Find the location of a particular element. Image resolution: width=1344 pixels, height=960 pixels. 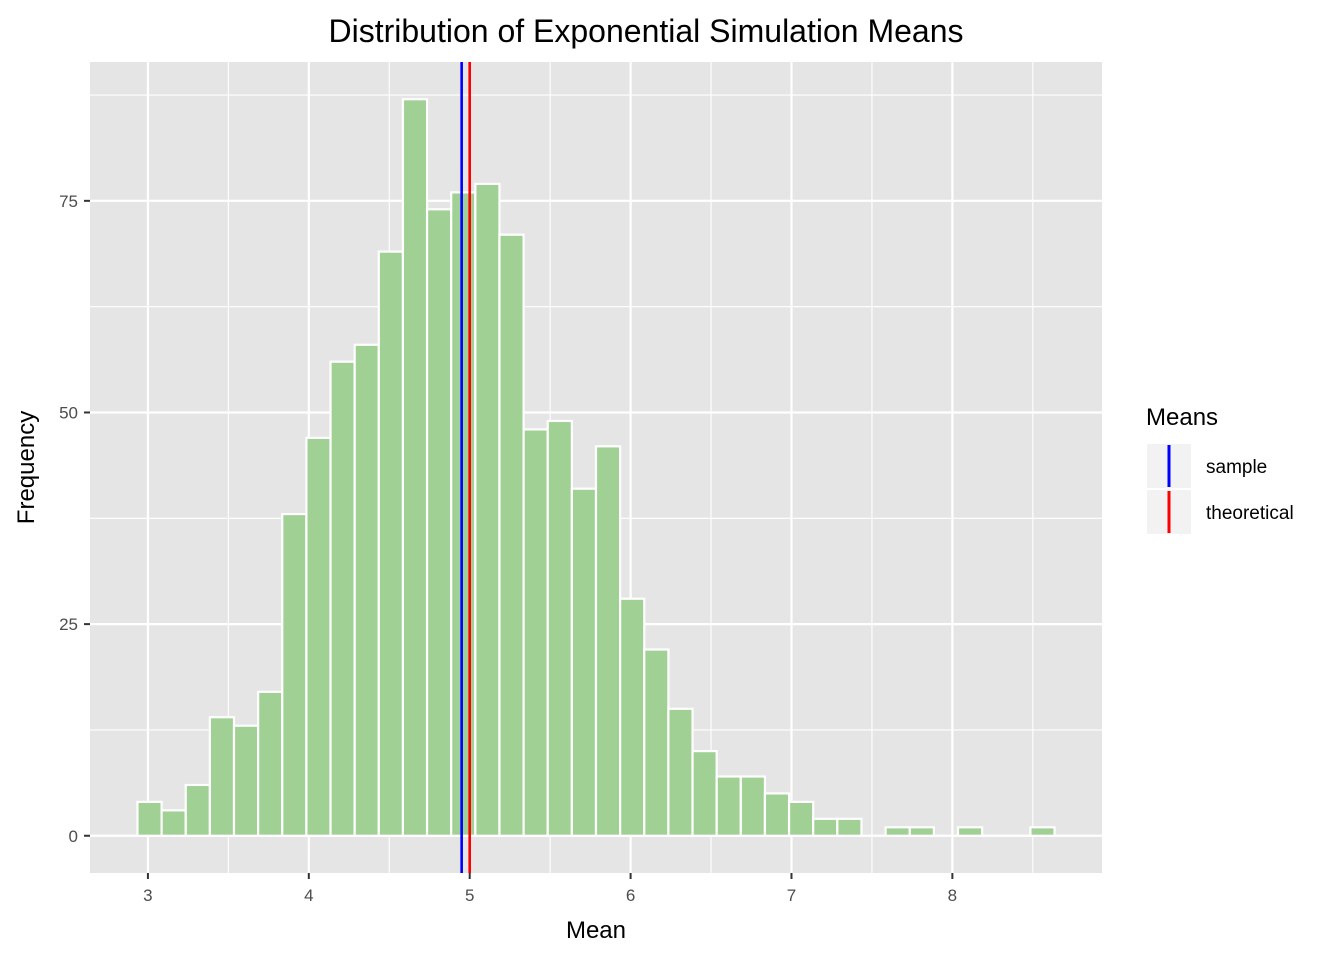

x-tick-label: 4 is located at coordinates (308, 895).